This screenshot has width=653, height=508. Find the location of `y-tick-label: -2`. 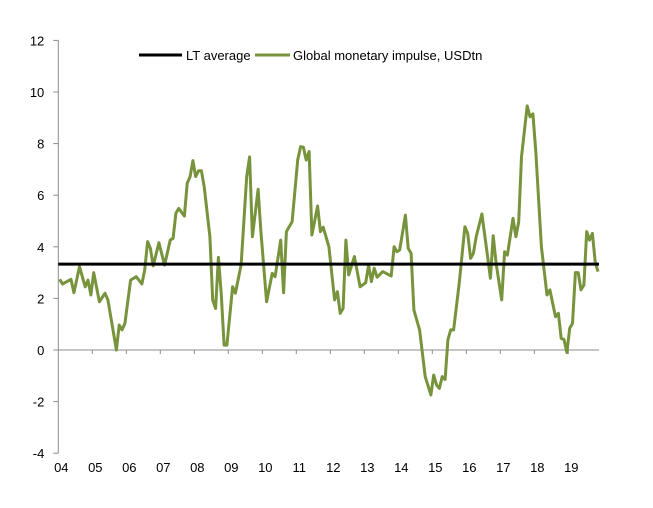

y-tick-label: -2 is located at coordinates (39, 402).